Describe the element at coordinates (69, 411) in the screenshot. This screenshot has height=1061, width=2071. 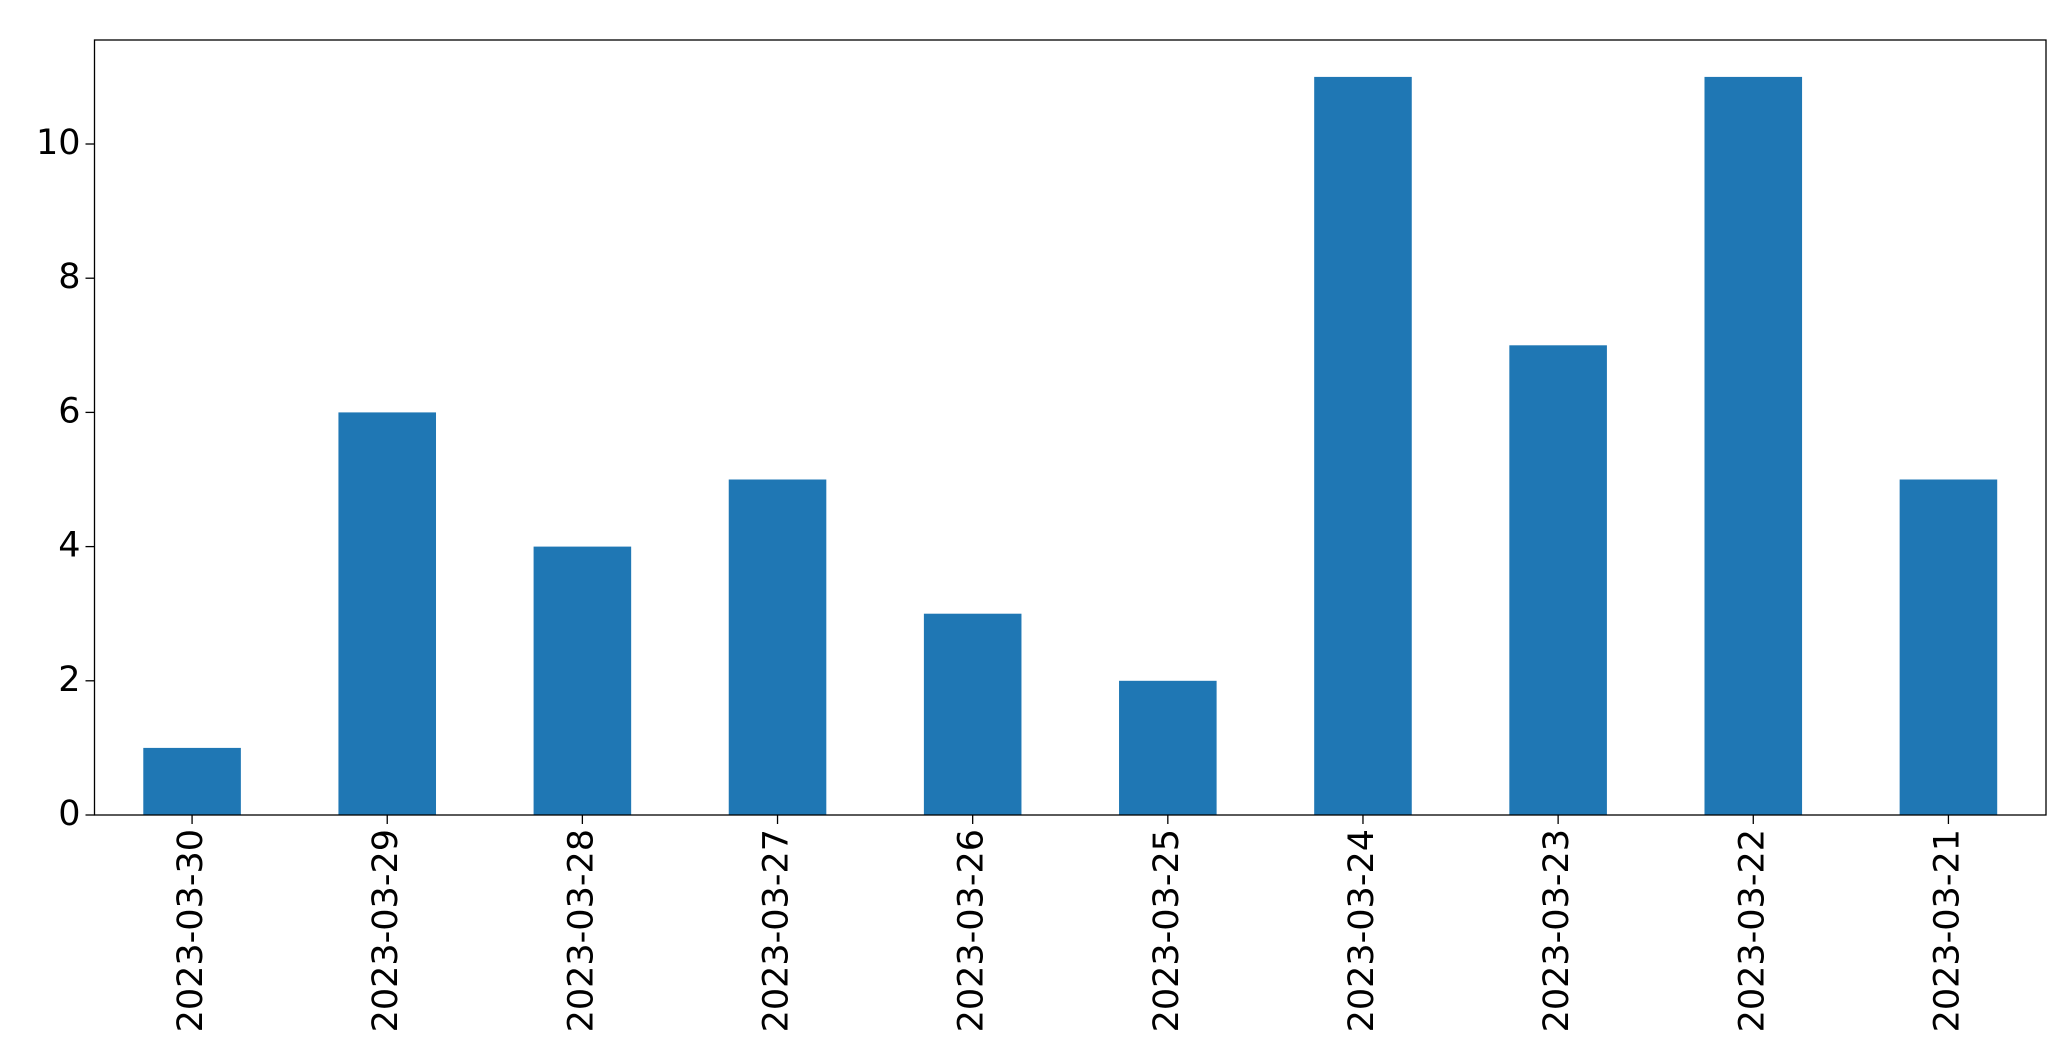
I see `y-tick-label: 6` at that location.